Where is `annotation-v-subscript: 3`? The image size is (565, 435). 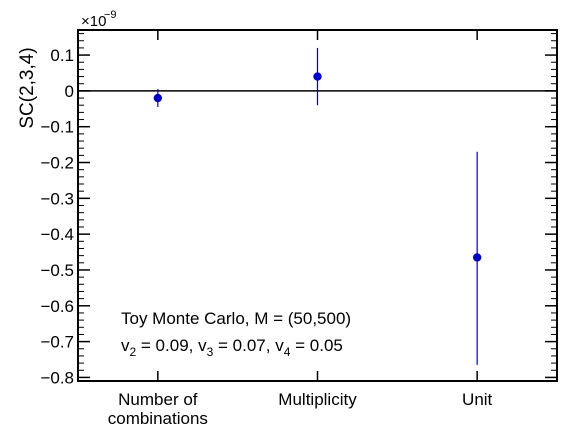 annotation-v-subscript: 3 is located at coordinates (210, 352).